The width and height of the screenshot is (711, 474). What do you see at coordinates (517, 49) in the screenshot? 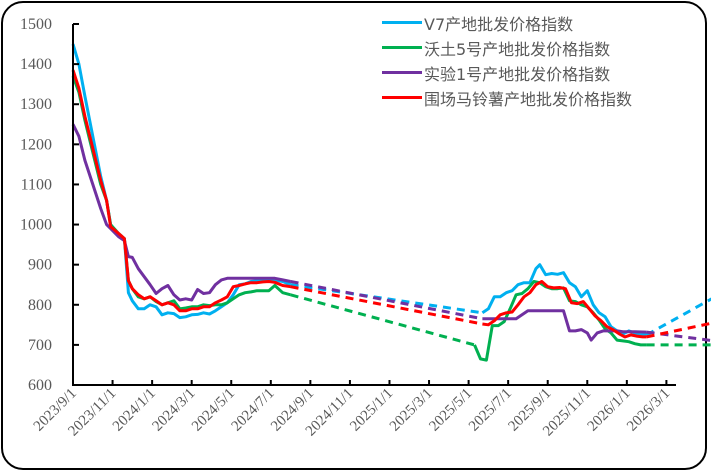
I see `legend-label: 沃土5号产地批发价格指数` at bounding box center [517, 49].